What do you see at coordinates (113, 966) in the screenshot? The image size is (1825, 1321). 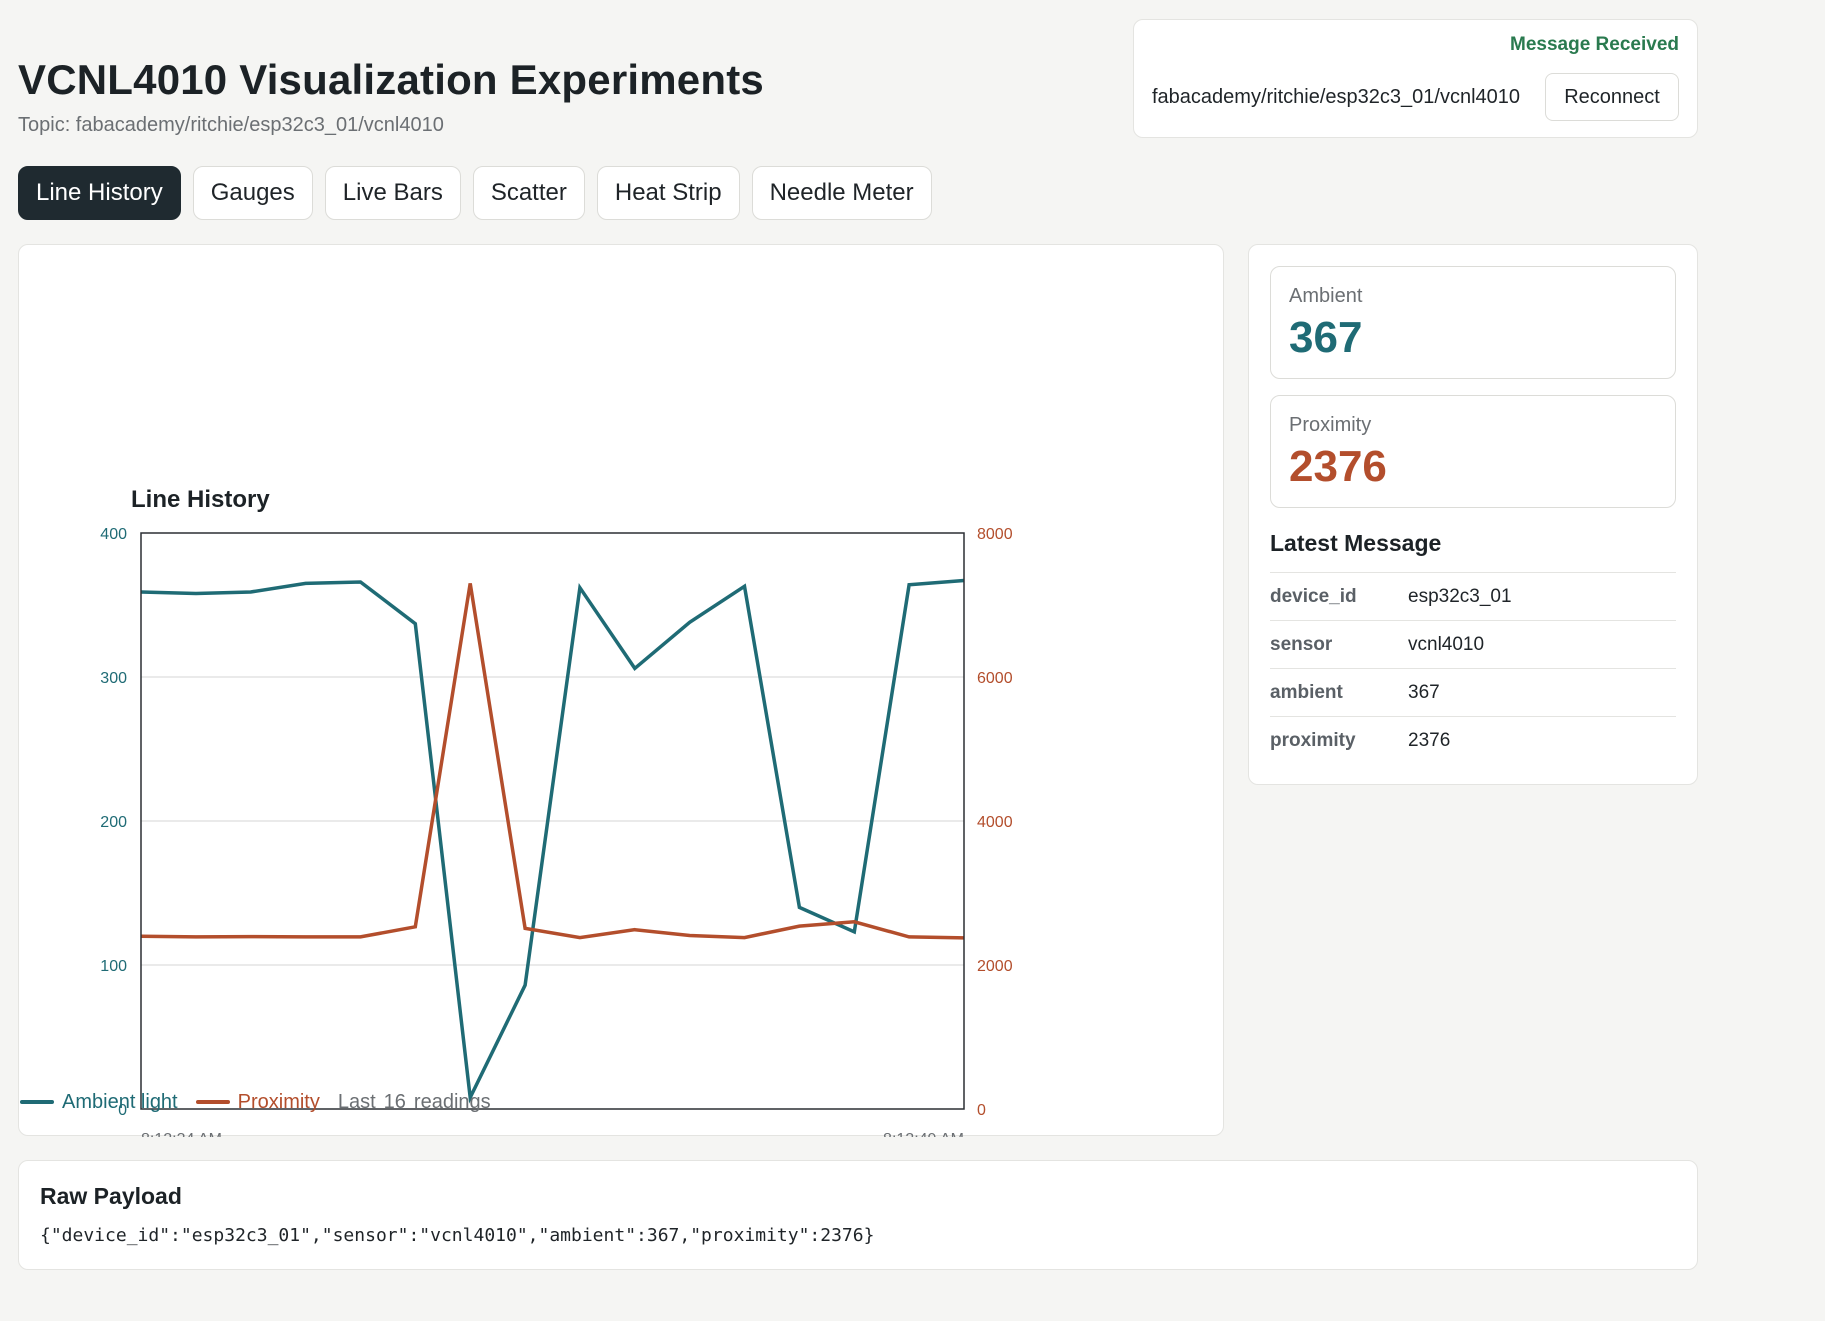 I see `y-left-tick-label: 100` at bounding box center [113, 966].